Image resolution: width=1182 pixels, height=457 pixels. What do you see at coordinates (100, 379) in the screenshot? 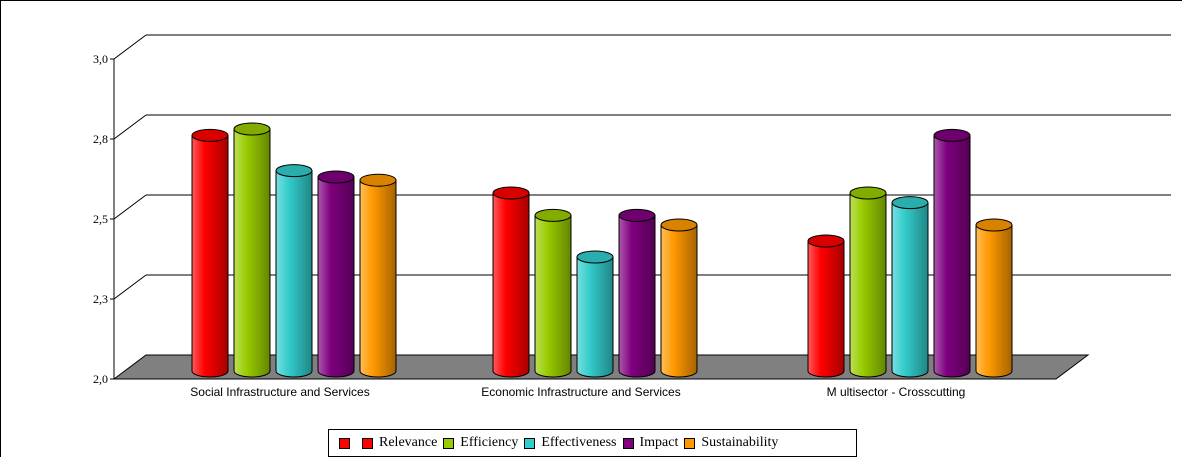
I see `y-tick-label: 2,0` at bounding box center [100, 379].